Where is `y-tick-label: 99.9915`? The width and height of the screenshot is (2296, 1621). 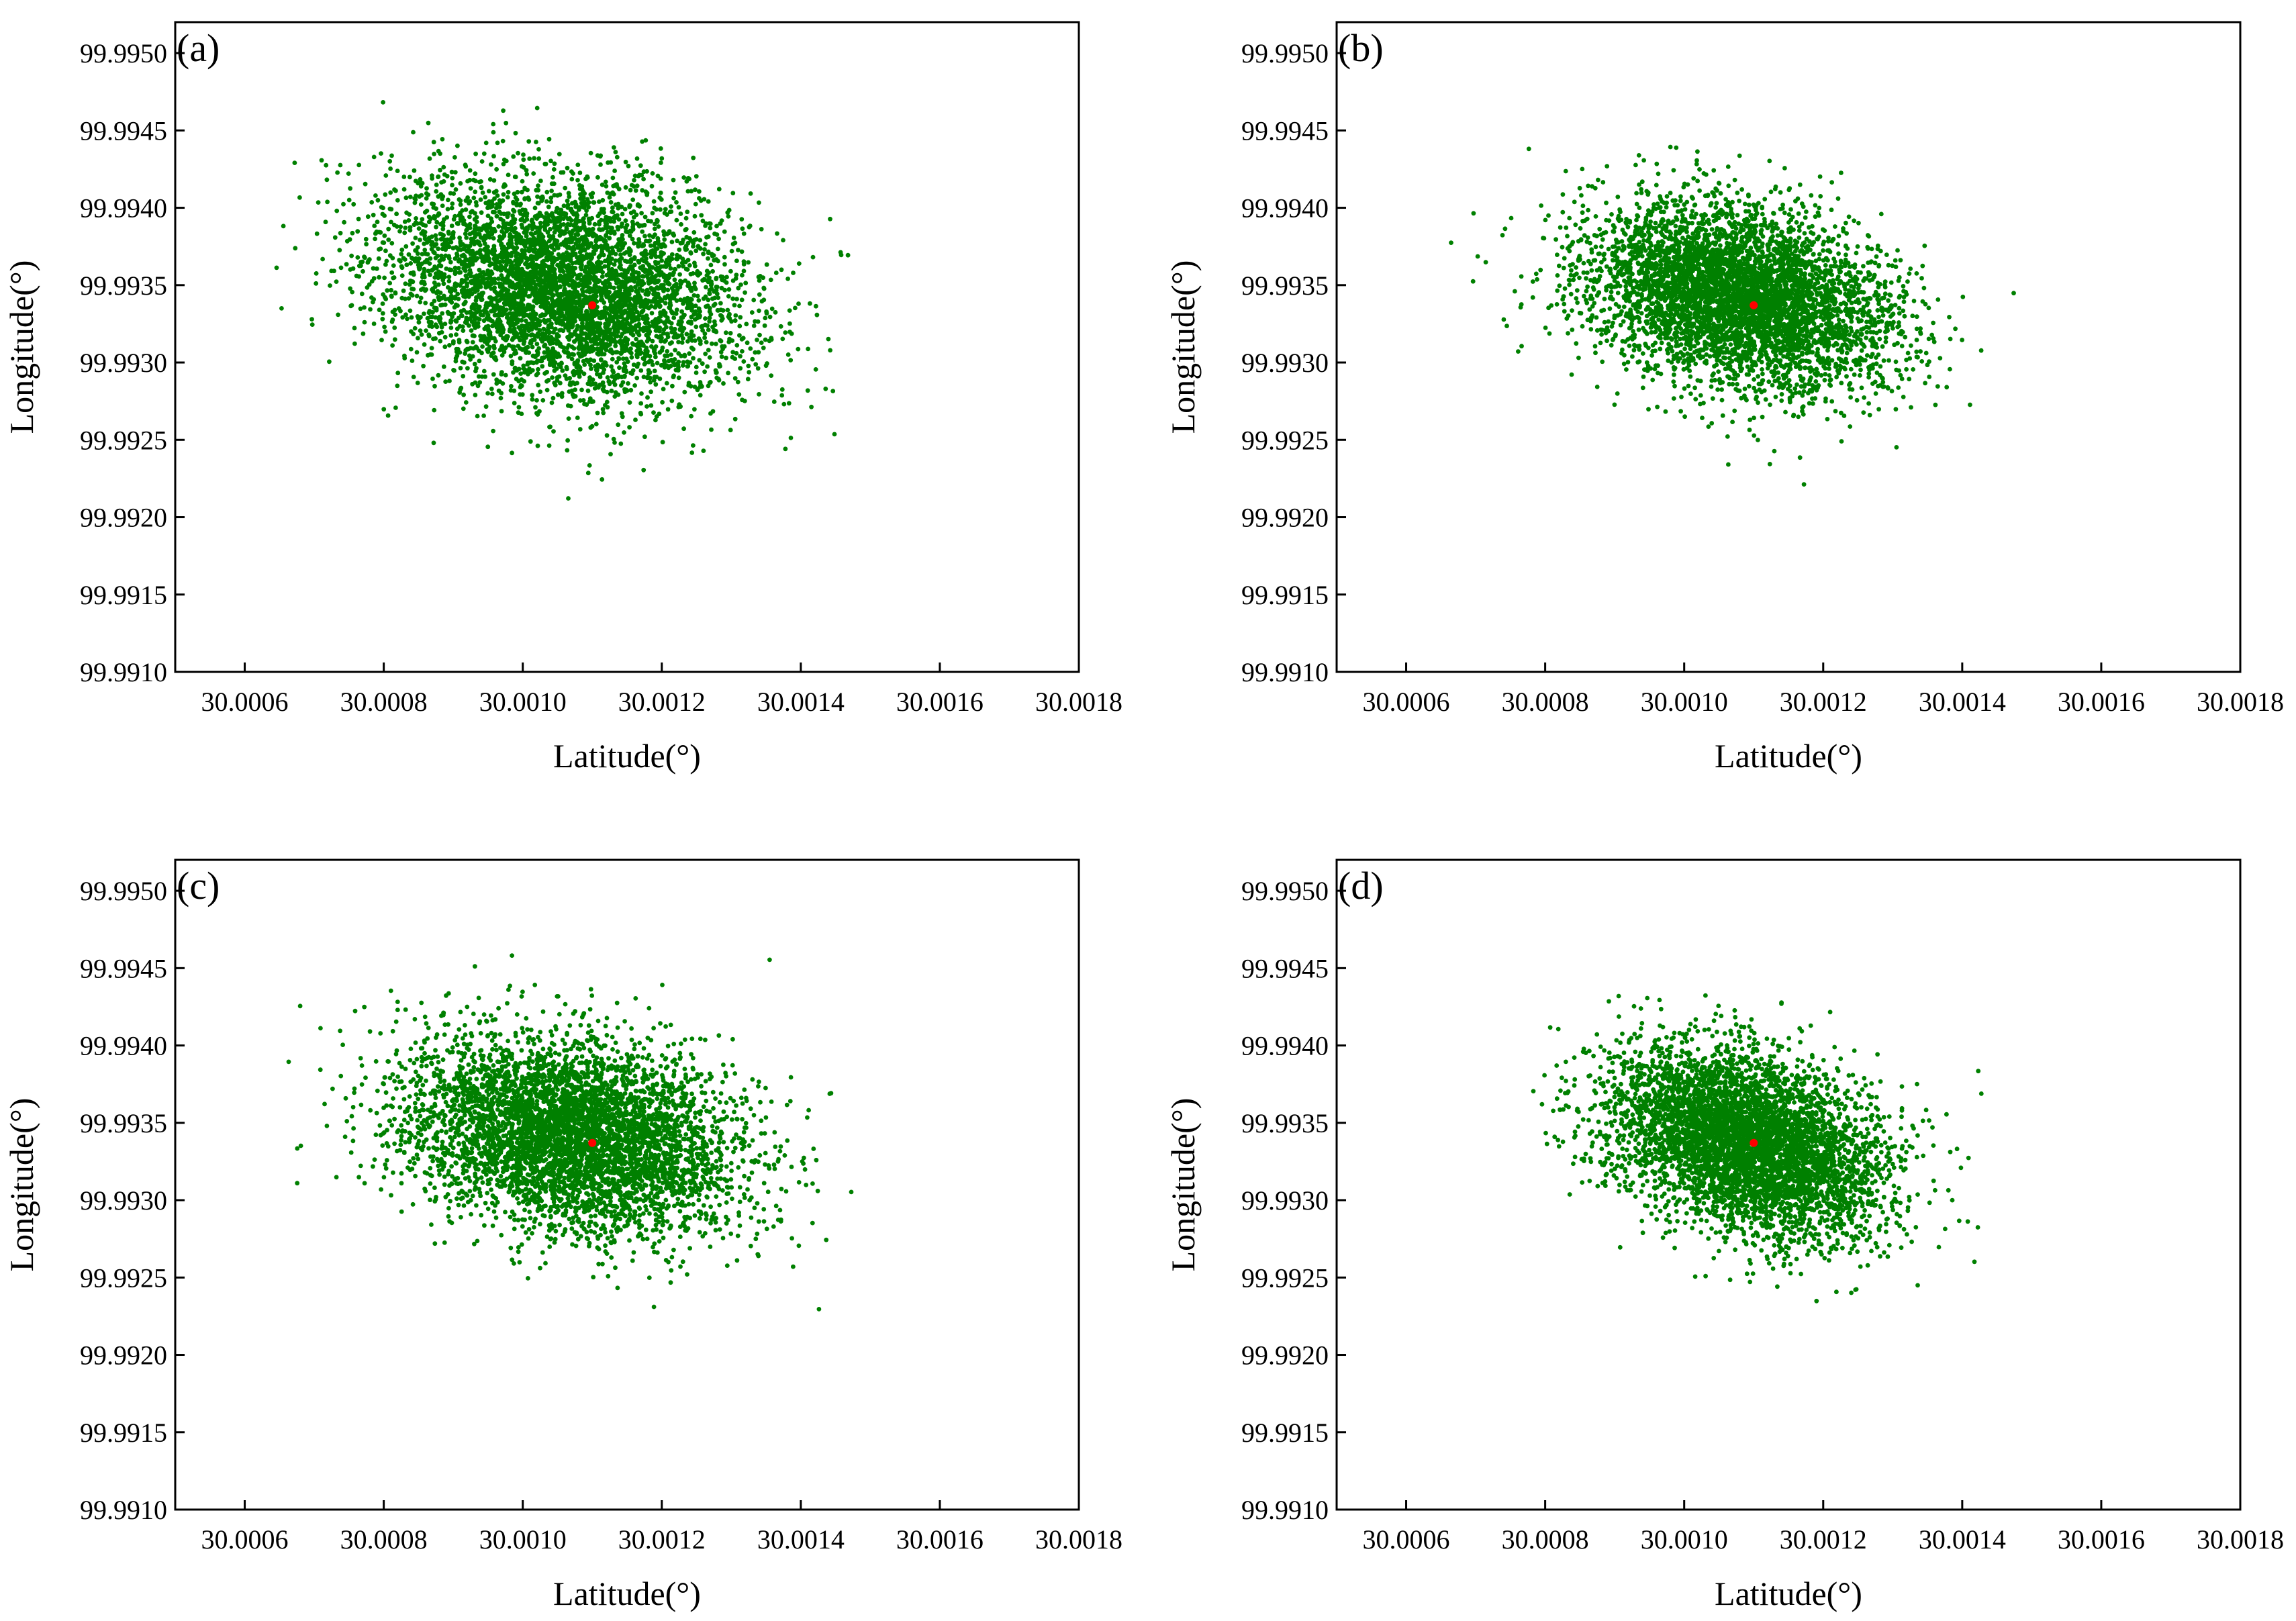
y-tick-label: 99.9915 is located at coordinates (124, 595).